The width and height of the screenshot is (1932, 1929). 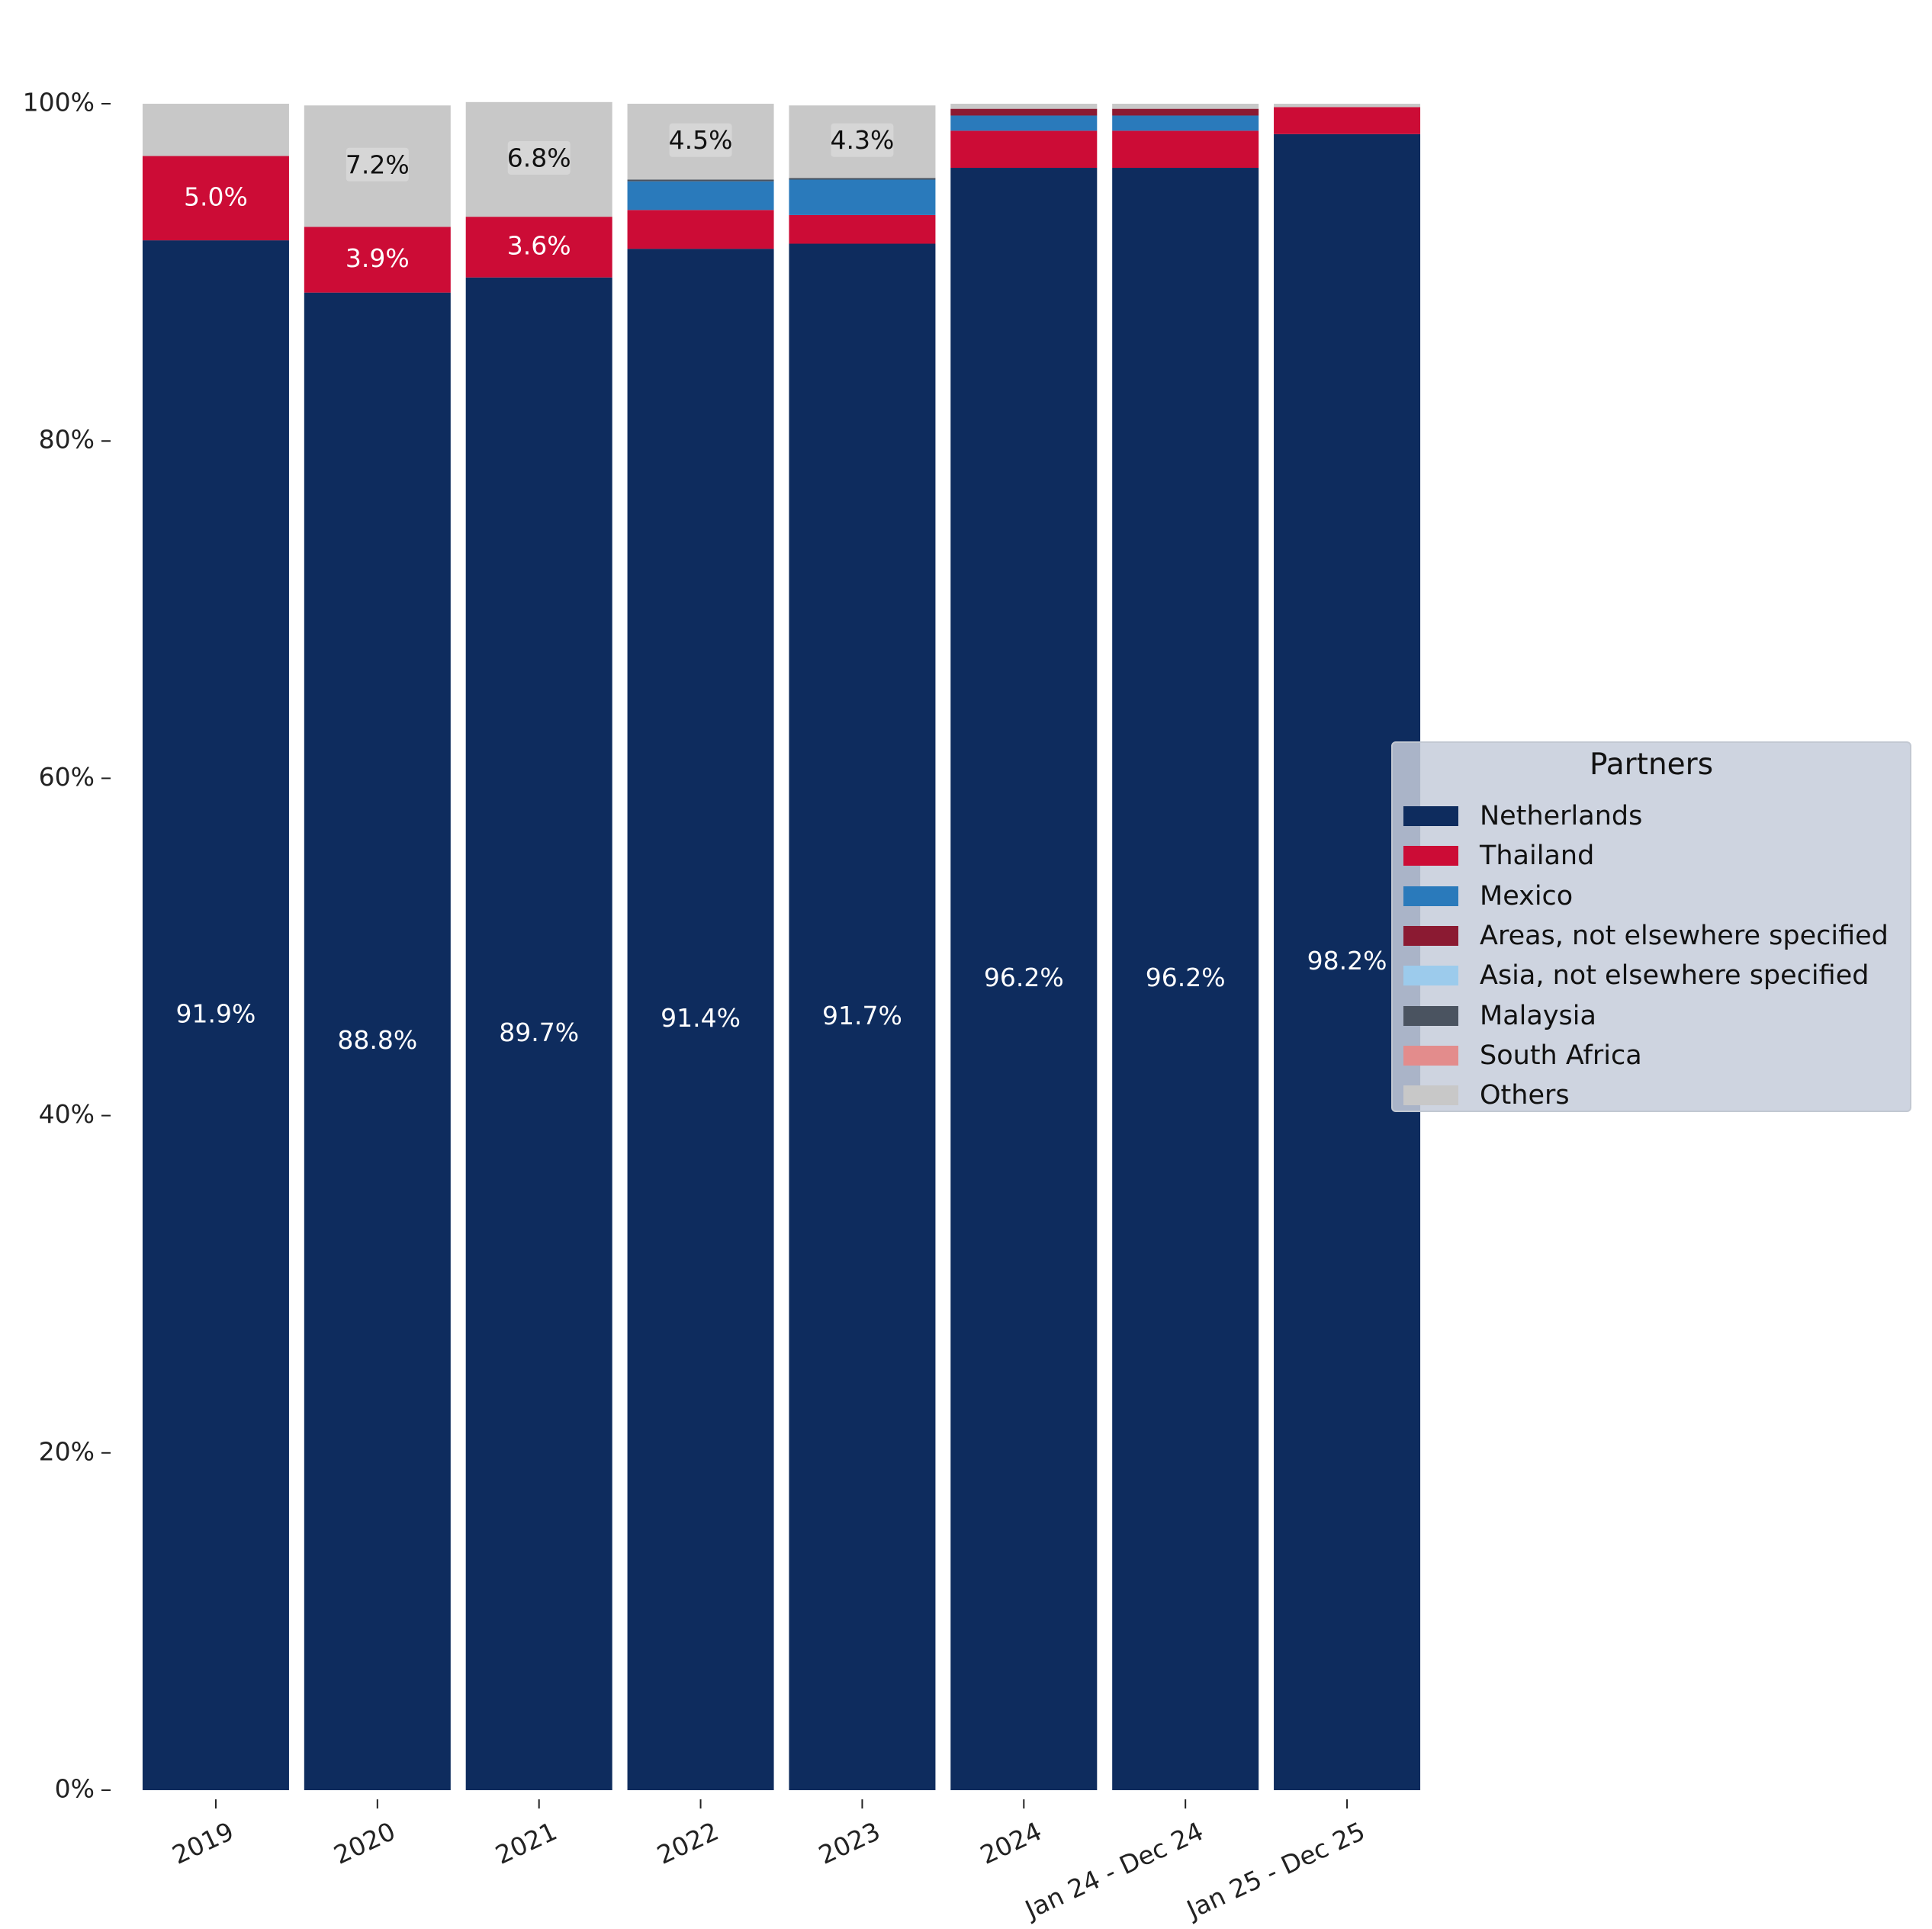 I want to click on y-tick-label: 0%, so click(x=75, y=1789).